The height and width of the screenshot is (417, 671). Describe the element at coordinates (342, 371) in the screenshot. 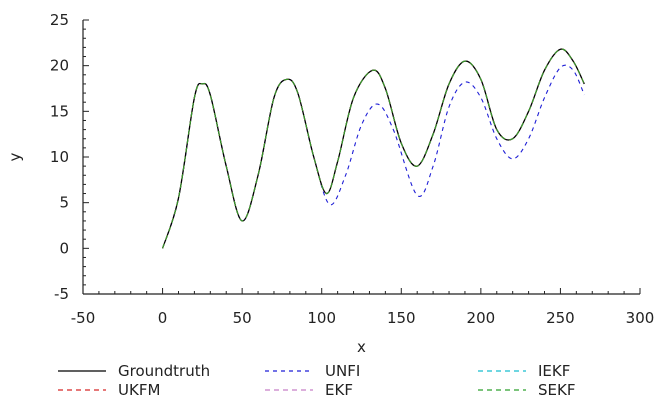

I see `legend-label: UNFI` at that location.